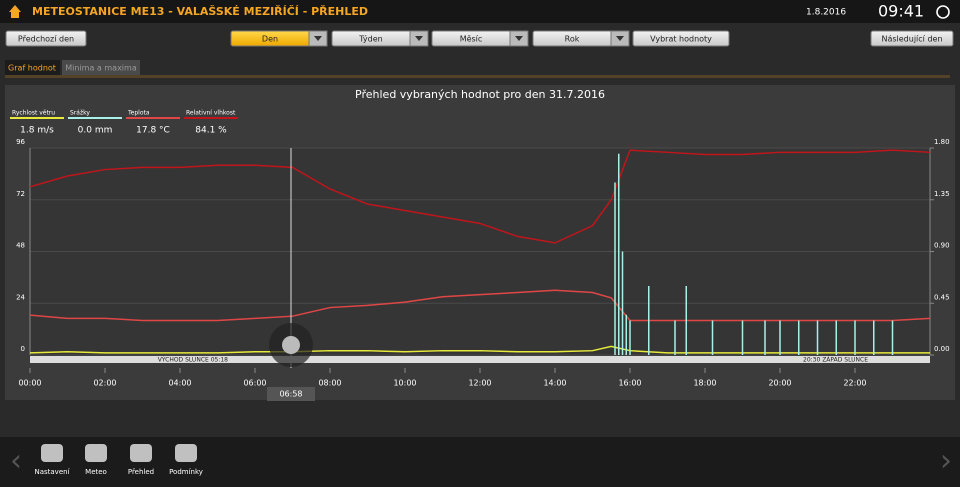 The height and width of the screenshot is (487, 960). What do you see at coordinates (779, 383) in the screenshot?
I see `x-tick-label: 20:00` at bounding box center [779, 383].